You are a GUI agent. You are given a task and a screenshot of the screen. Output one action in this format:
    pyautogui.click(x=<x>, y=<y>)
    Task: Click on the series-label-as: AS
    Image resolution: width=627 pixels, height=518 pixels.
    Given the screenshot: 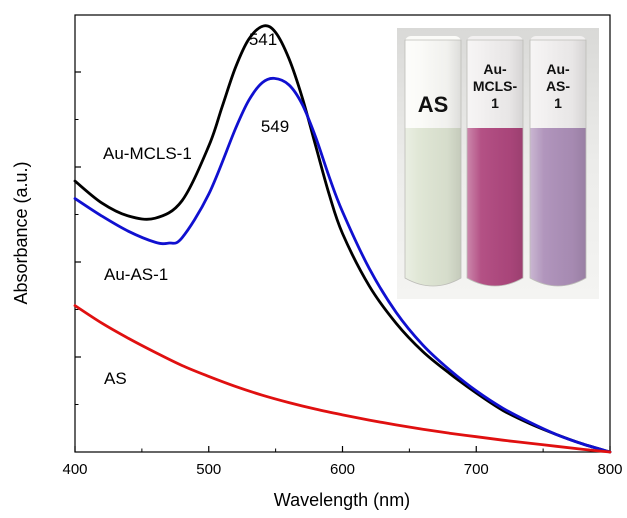 What is the action you would take?
    pyautogui.click(x=115, y=378)
    